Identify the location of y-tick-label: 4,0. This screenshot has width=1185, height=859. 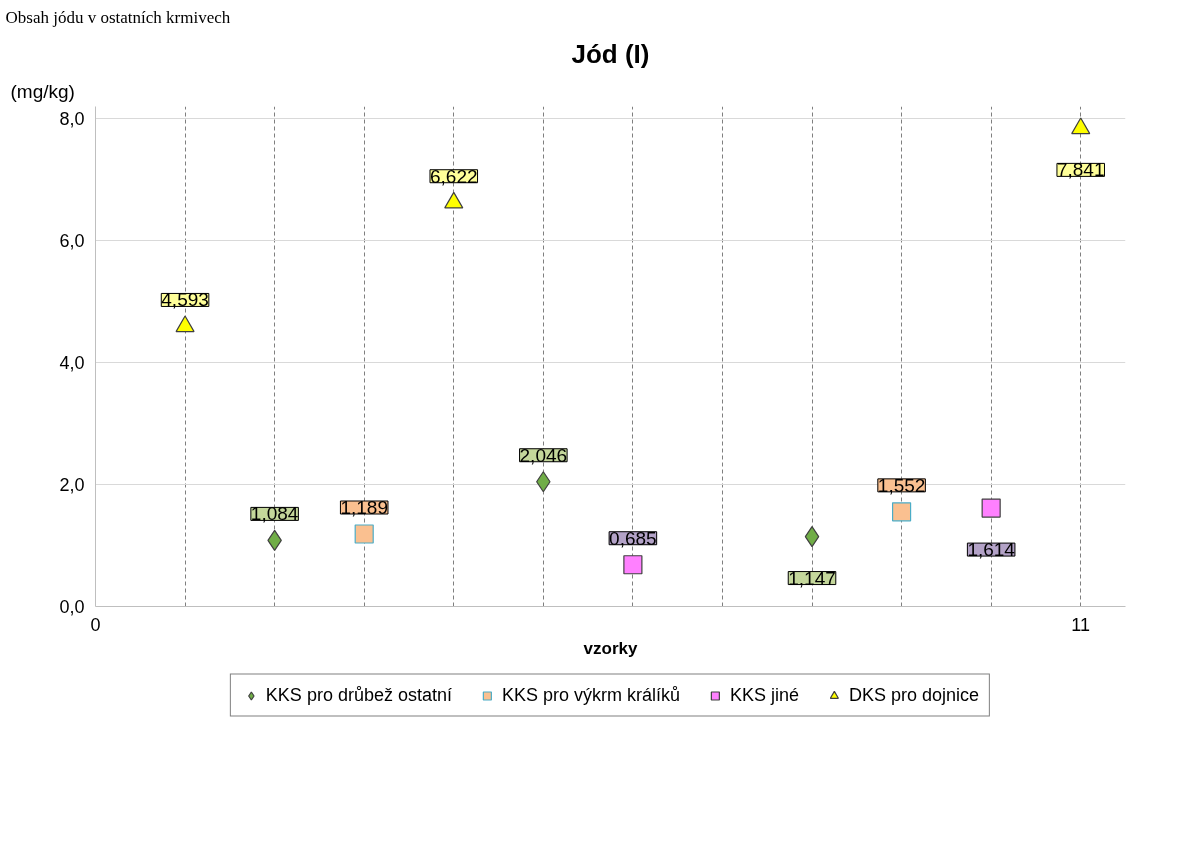
(72, 363).